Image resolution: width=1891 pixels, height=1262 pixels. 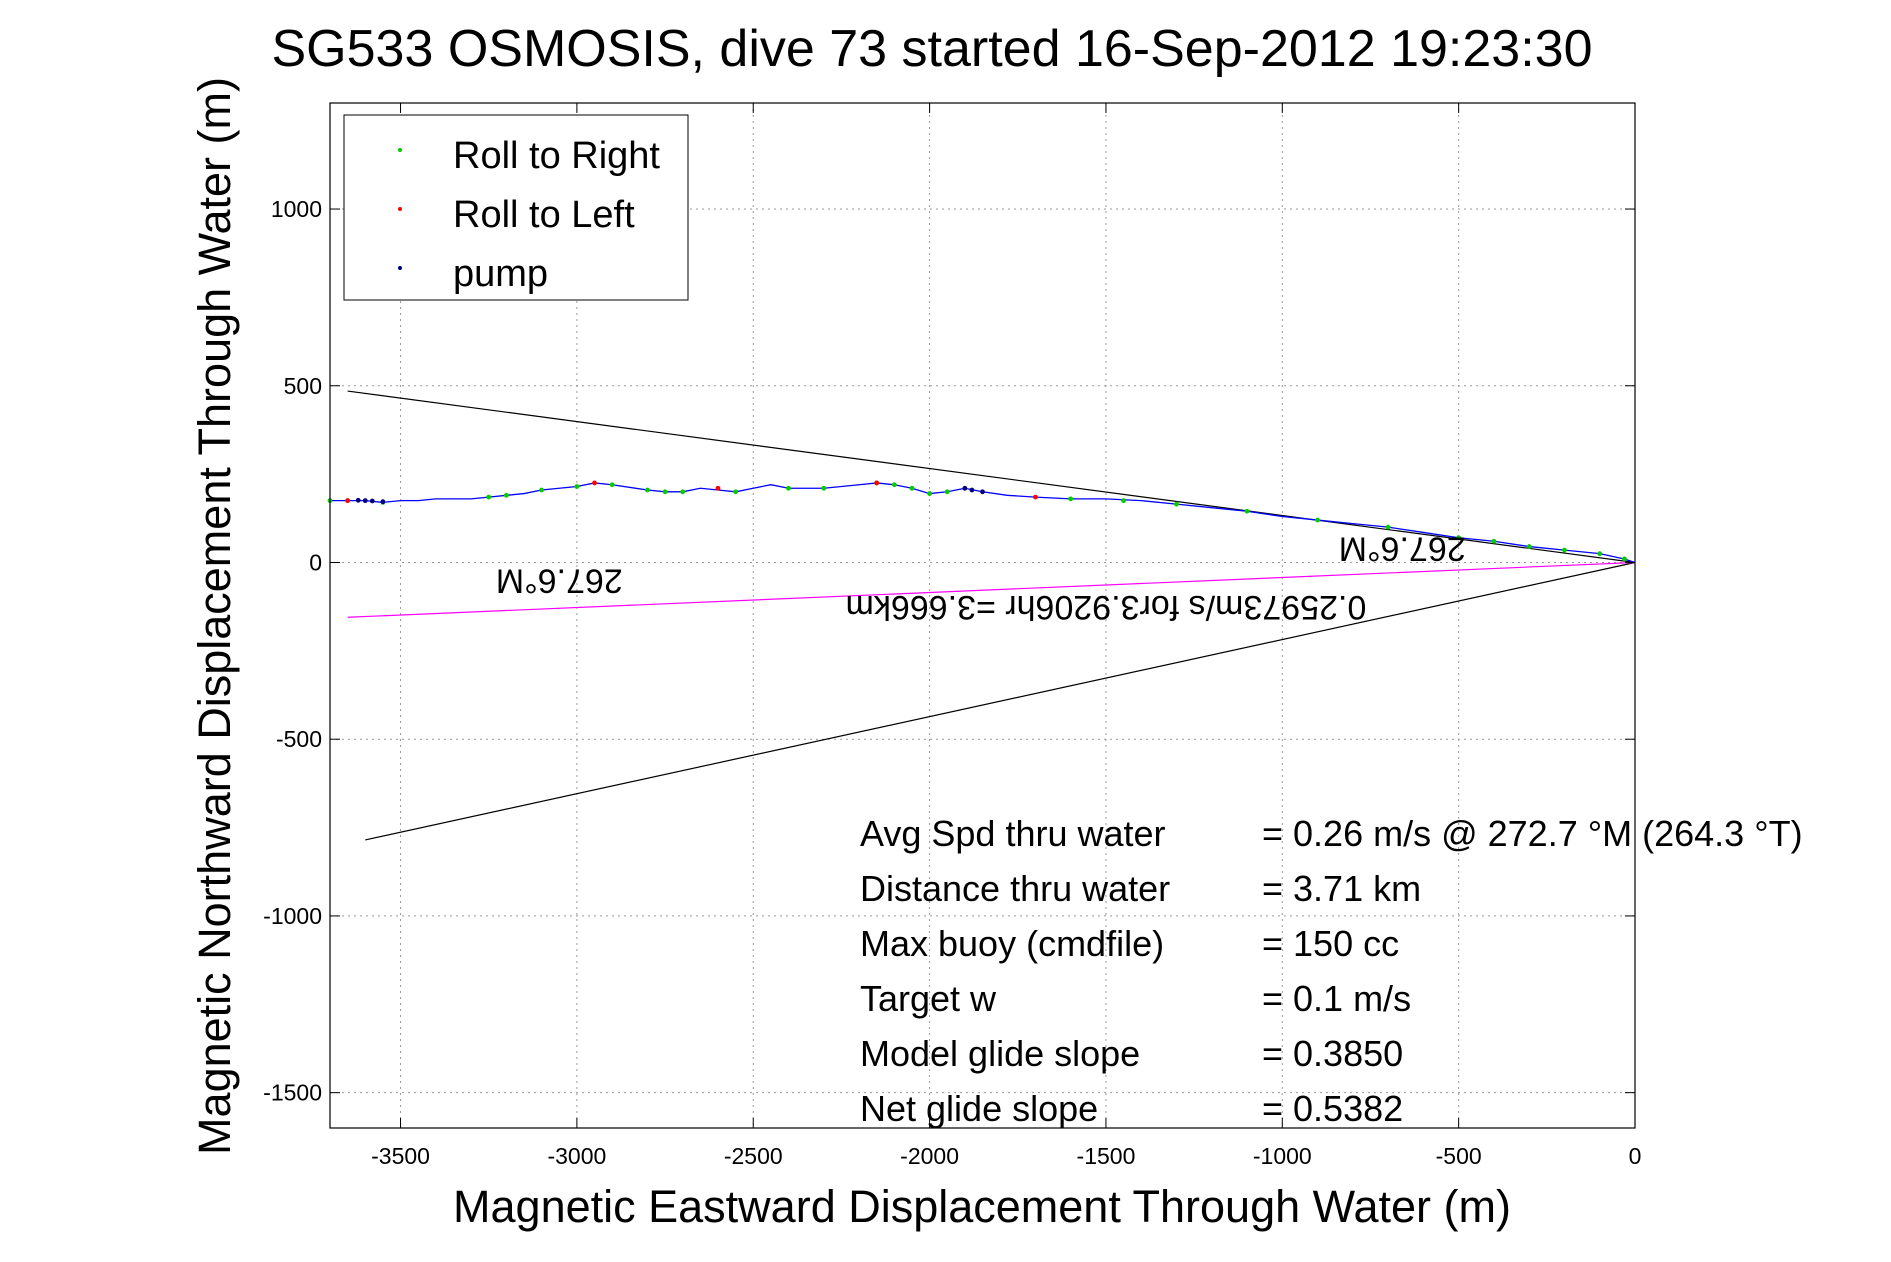 I want to click on stat-value: = 150 cc, so click(x=1330, y=943).